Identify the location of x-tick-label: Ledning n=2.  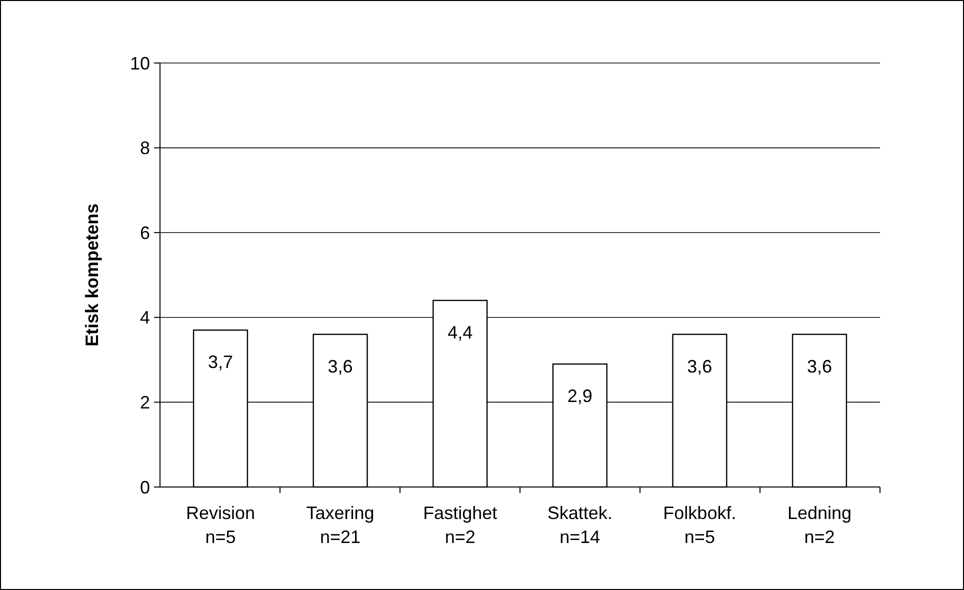
(819, 525).